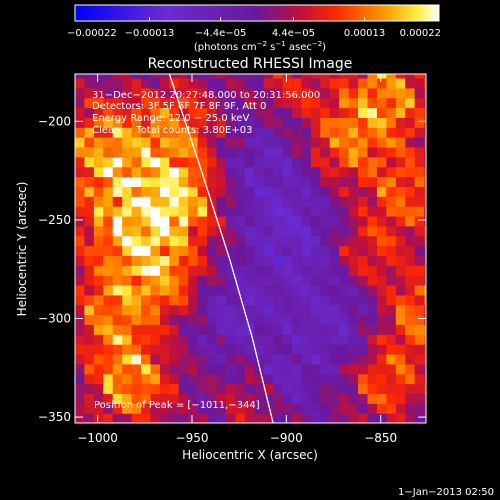 Image resolution: width=500 pixels, height=500 pixels. What do you see at coordinates (221, 248) in the screenshot?
I see `solar-limb-curve` at bounding box center [221, 248].